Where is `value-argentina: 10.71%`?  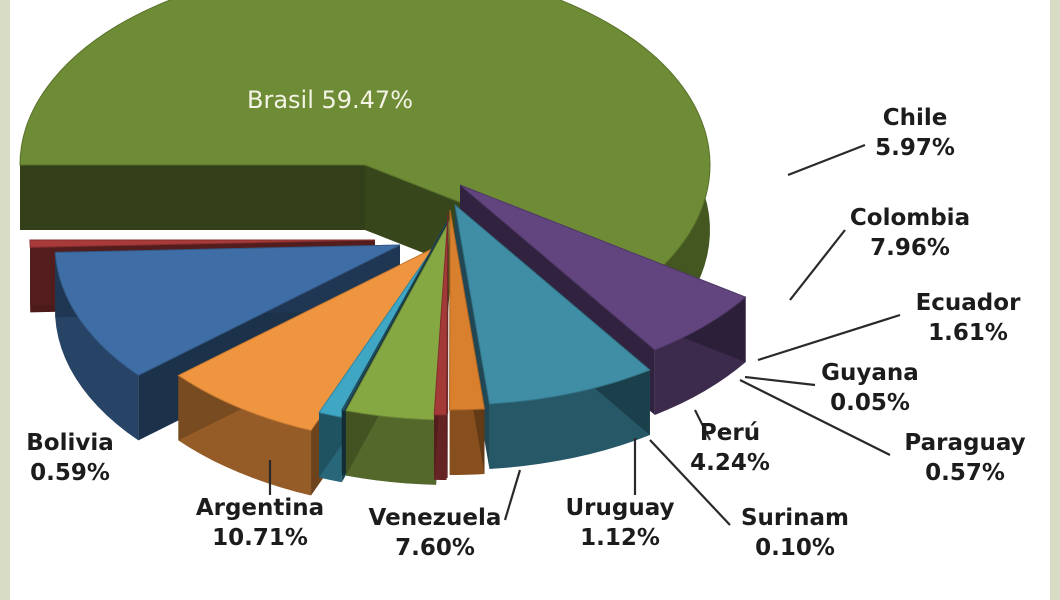
value-argentina: 10.71% is located at coordinates (260, 538).